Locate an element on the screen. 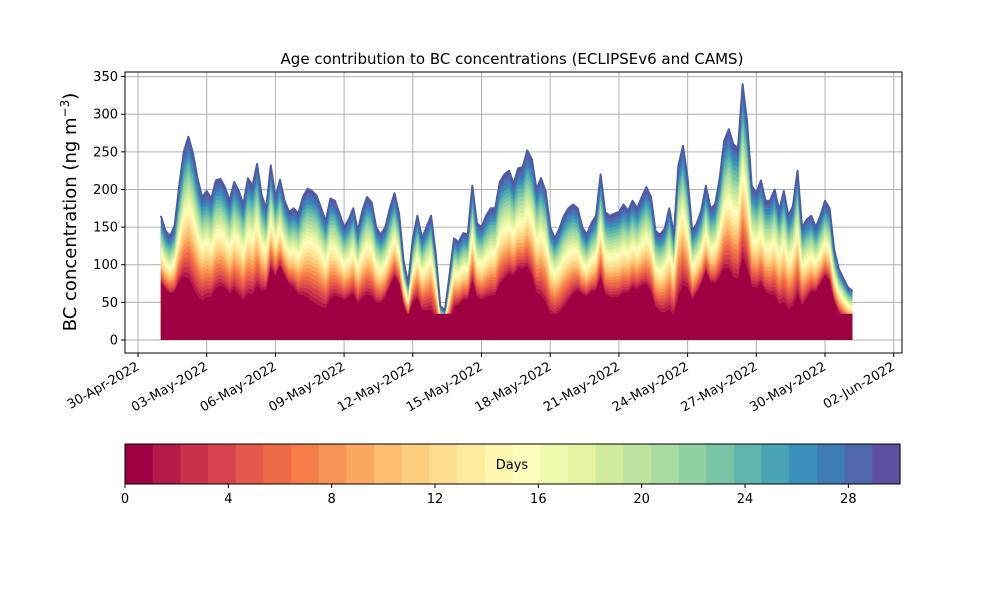 This screenshot has height=600, width=1000. y-tick-label: 250 is located at coordinates (105, 152).